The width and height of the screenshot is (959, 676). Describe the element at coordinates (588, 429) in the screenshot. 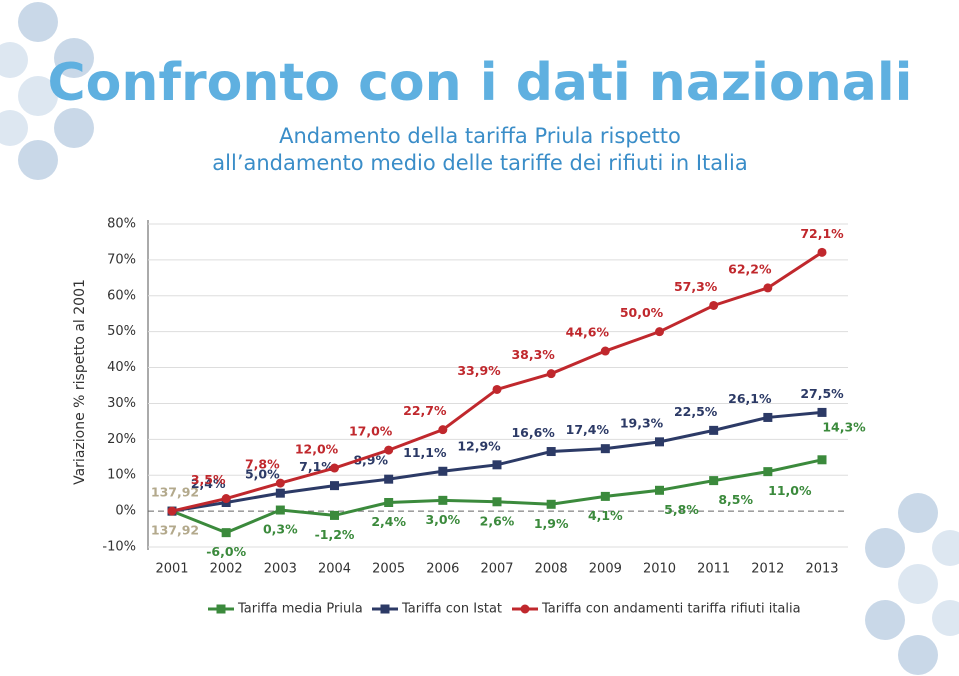

I see `data-label: 17,4%` at that location.